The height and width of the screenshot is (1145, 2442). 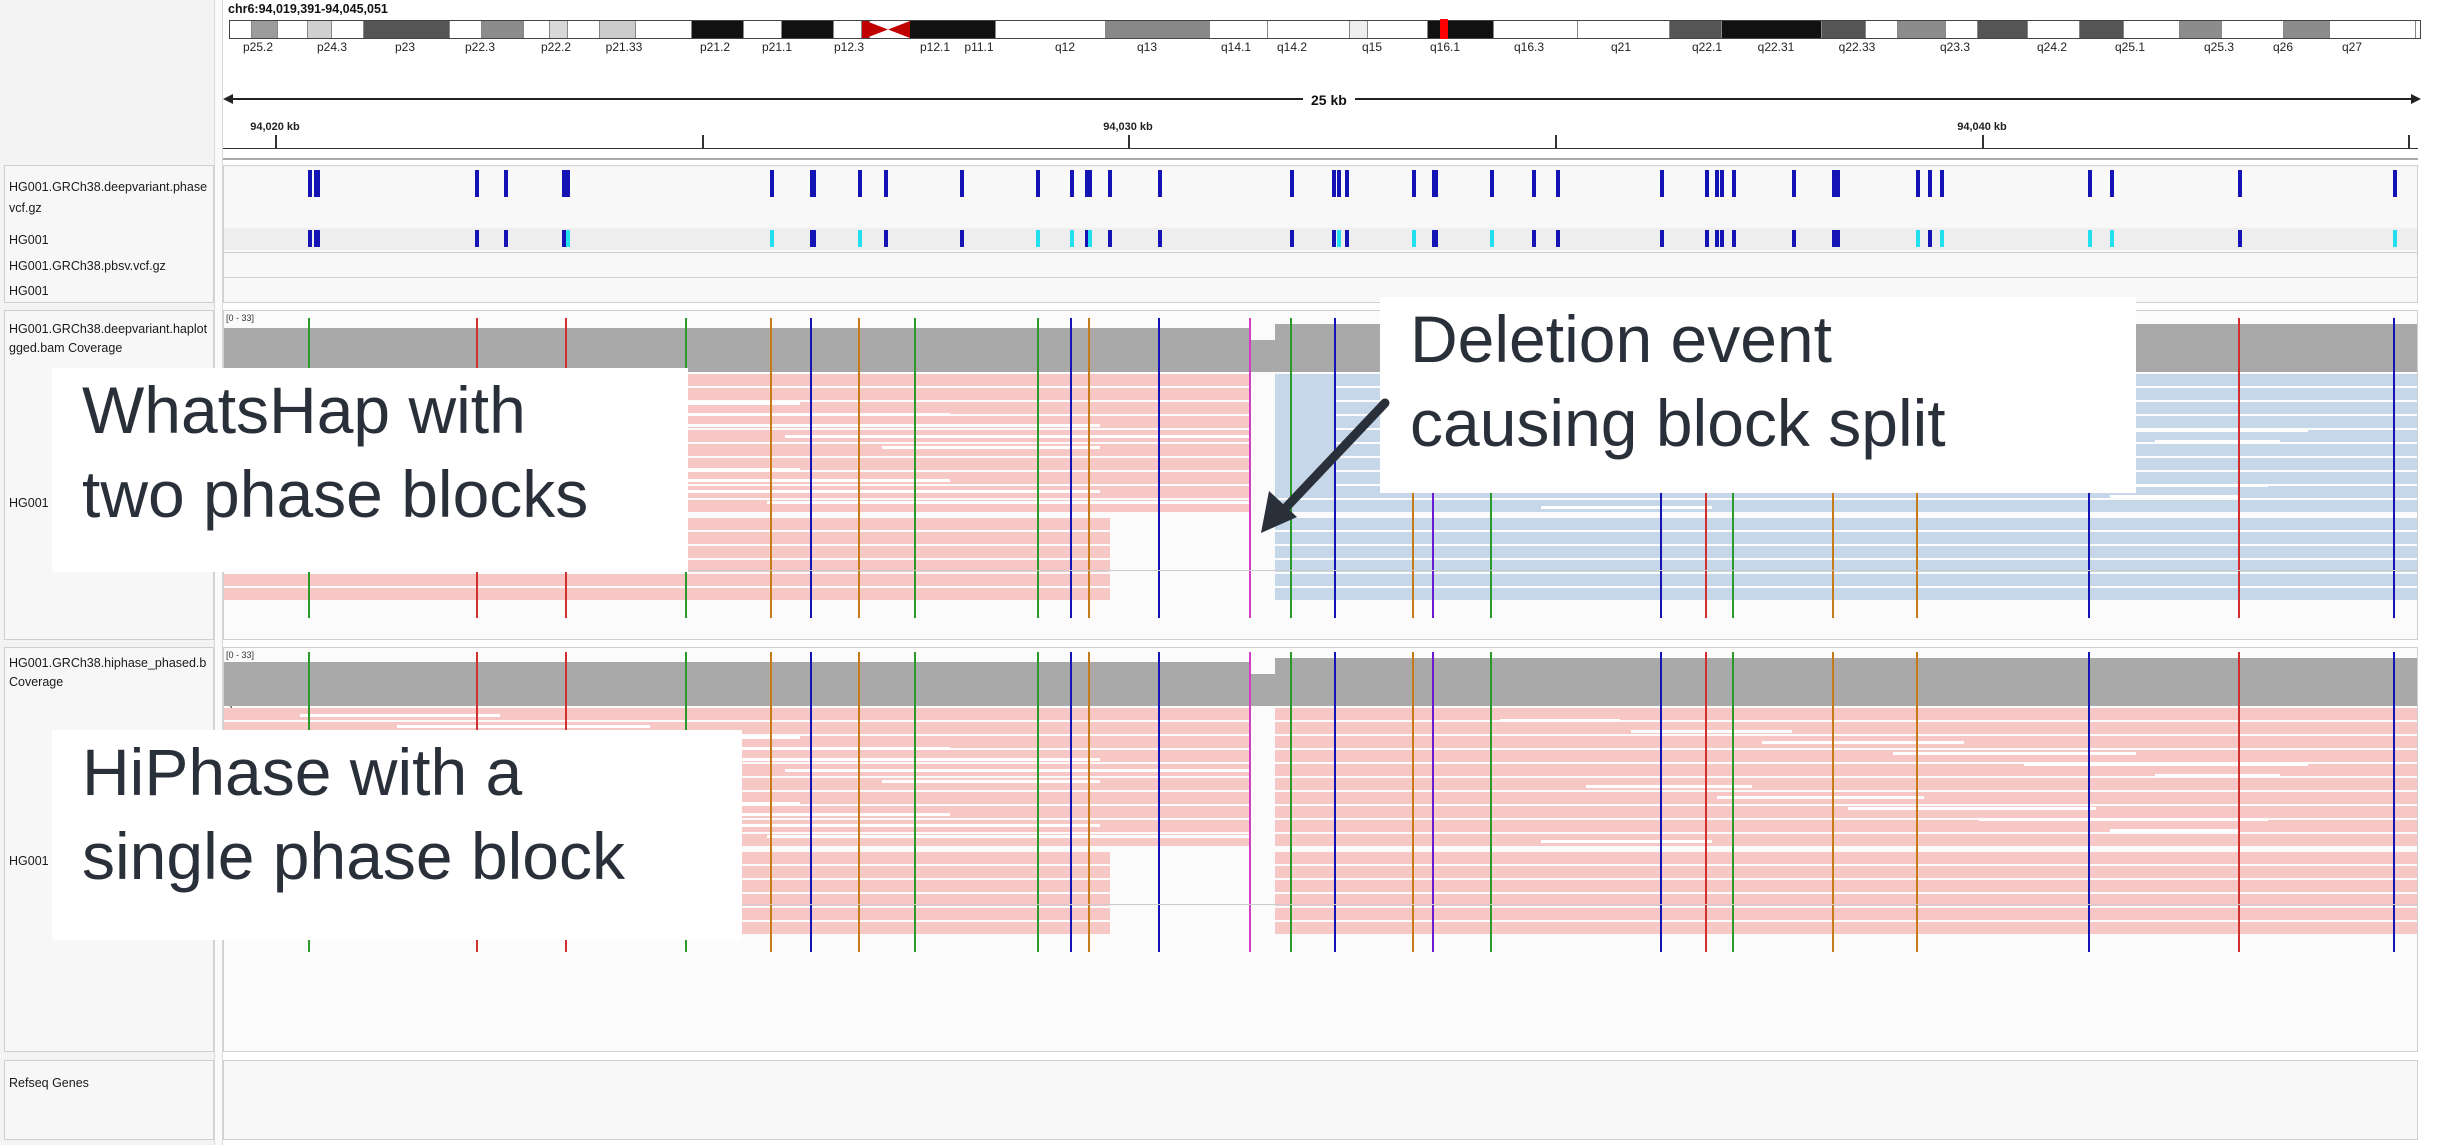 What do you see at coordinates (29, 291) in the screenshot?
I see `track-name-sv-sample: HG001` at bounding box center [29, 291].